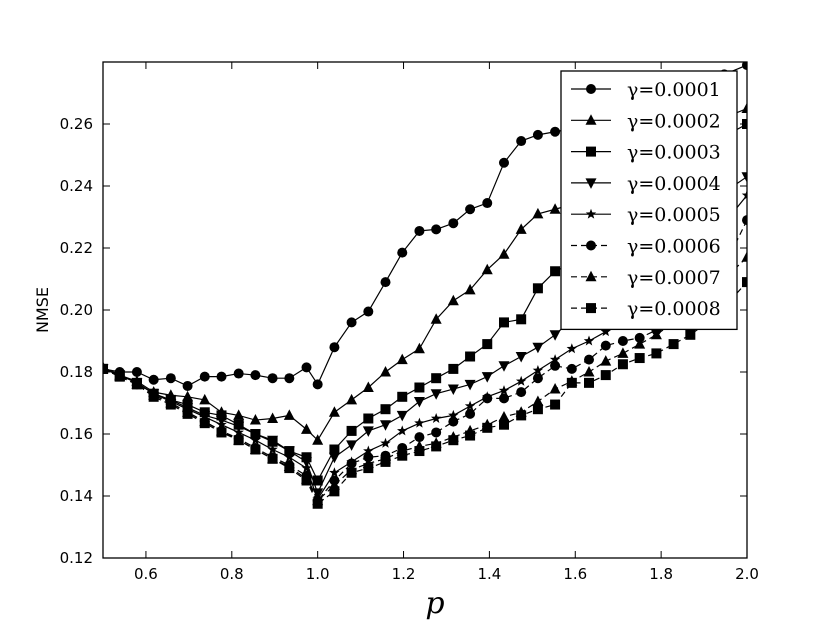 The image size is (830, 620). What do you see at coordinates (674, 121) in the screenshot?
I see `legend-entry-label: γ=0.0002` at bounding box center [674, 121].